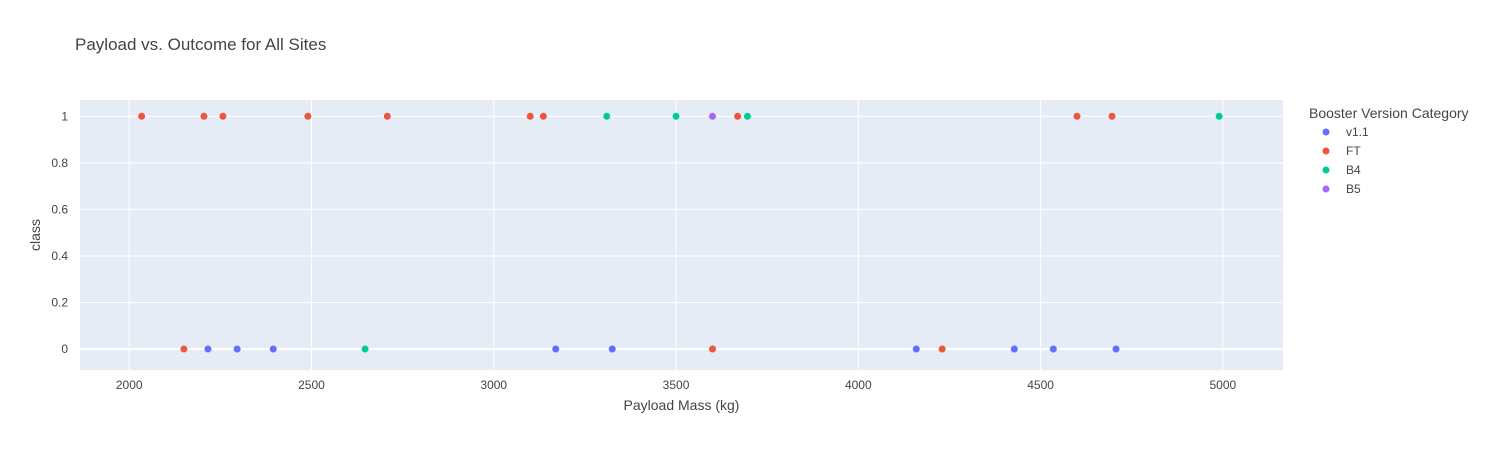 This screenshot has height=455, width=1503. Describe the element at coordinates (59, 209) in the screenshot. I see `y-tick-label: 0.6` at that location.